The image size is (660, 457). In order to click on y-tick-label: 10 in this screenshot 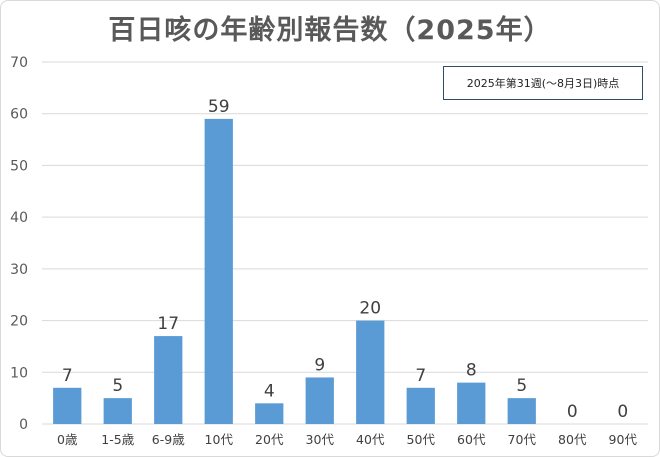, I will do `click(19, 373)`.